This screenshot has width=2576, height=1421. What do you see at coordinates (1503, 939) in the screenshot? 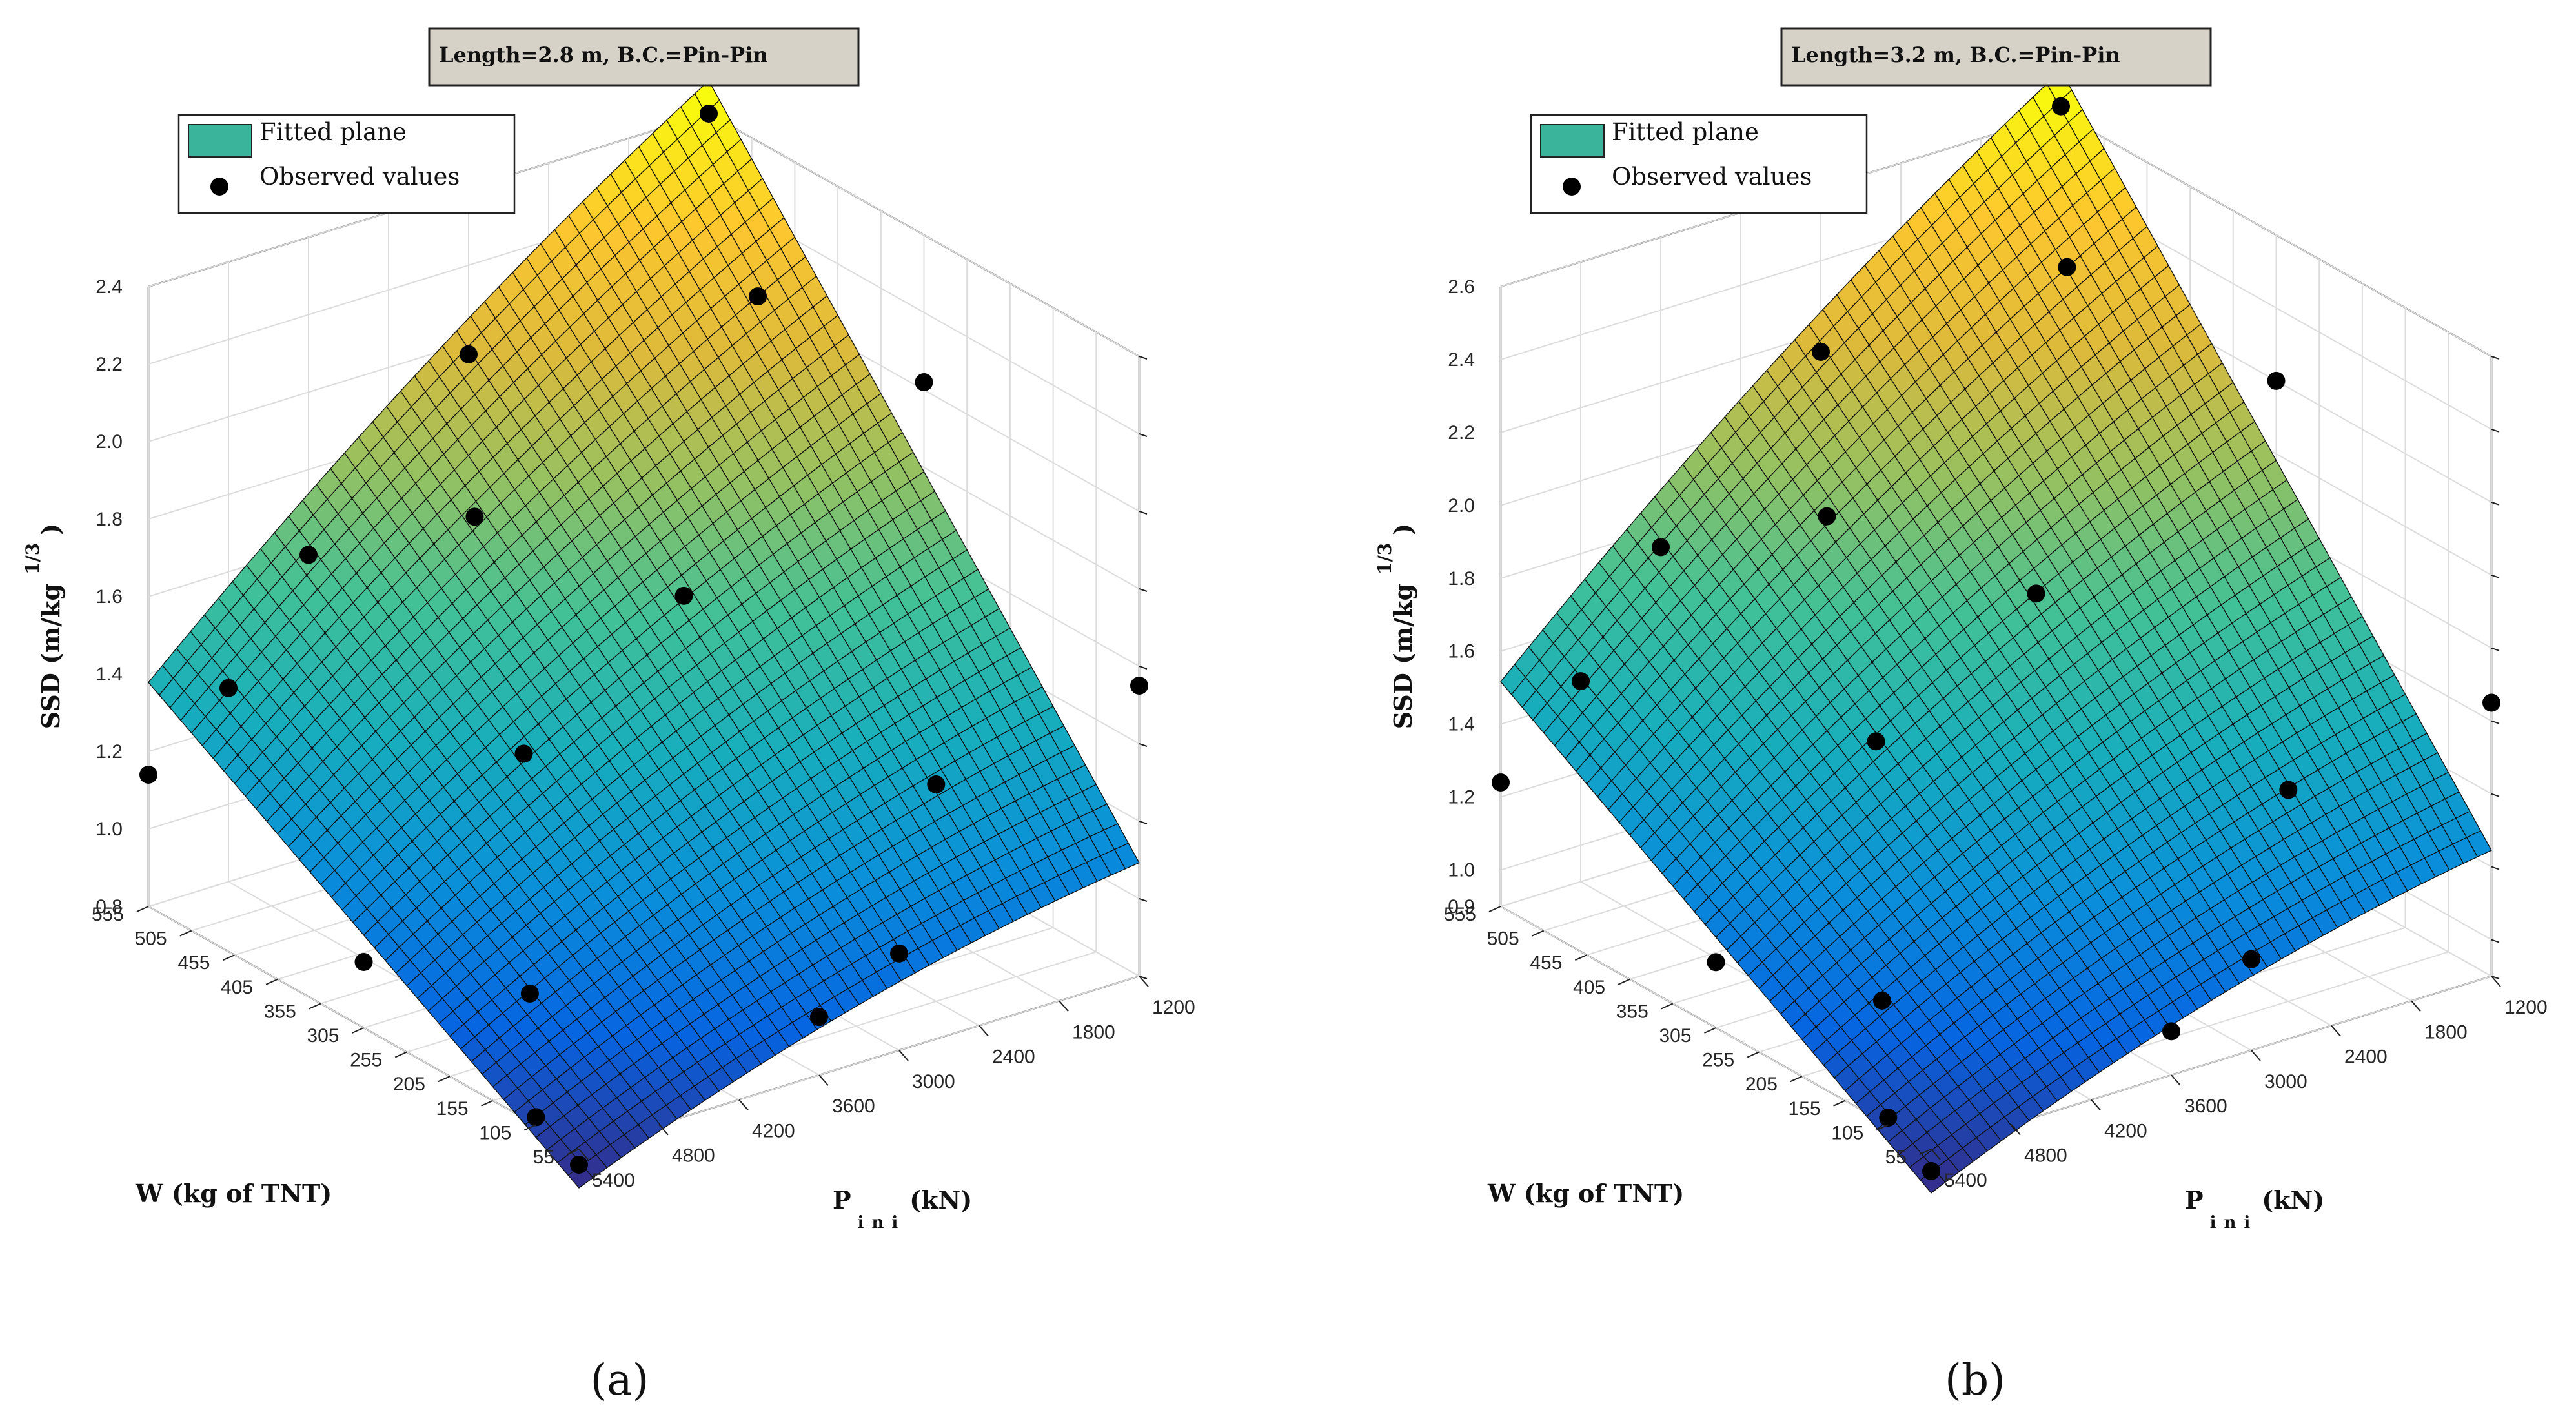
I see `w-tick-label: 505` at bounding box center [1503, 939].